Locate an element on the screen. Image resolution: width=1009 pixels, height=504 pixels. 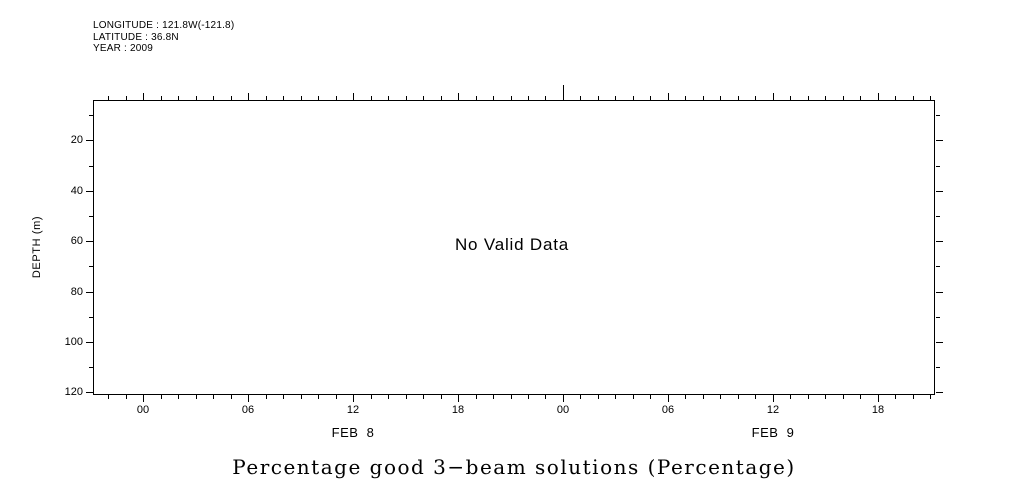
day-label: FEB 8 is located at coordinates (353, 432).